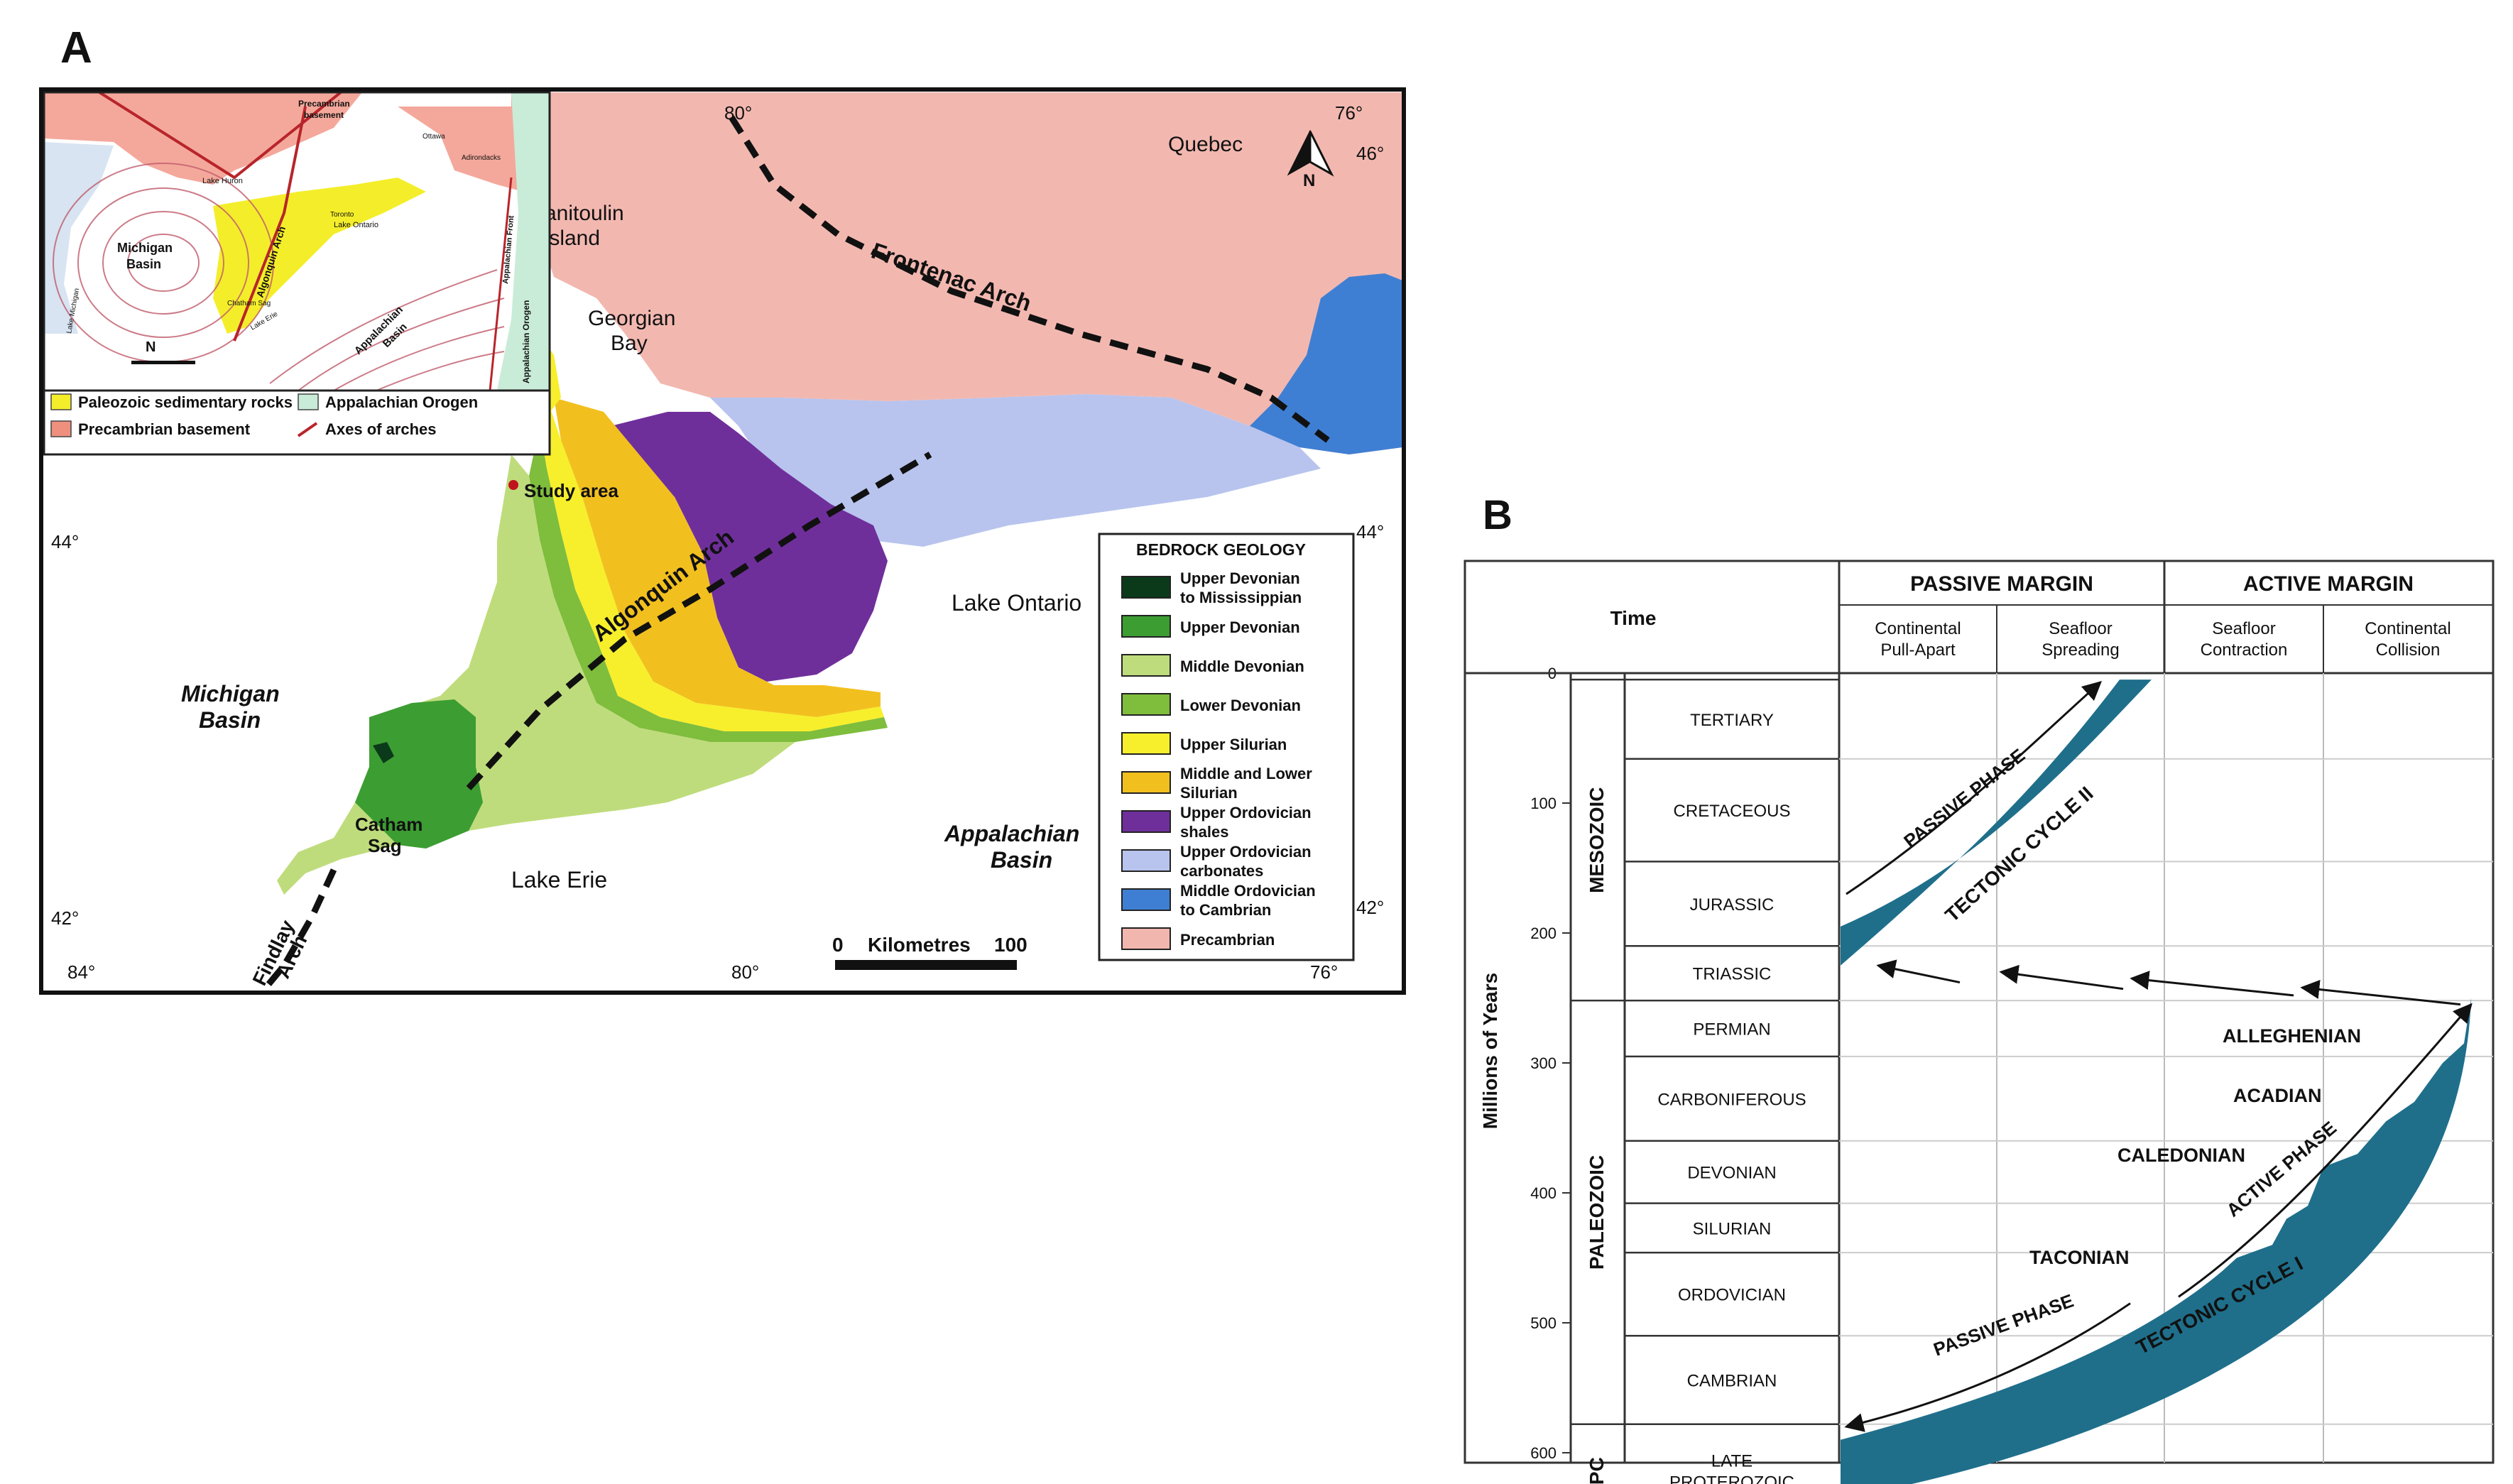  Describe the element at coordinates (1732, 1381) in the screenshot. I see `period-label: CAMBRIAN` at that location.